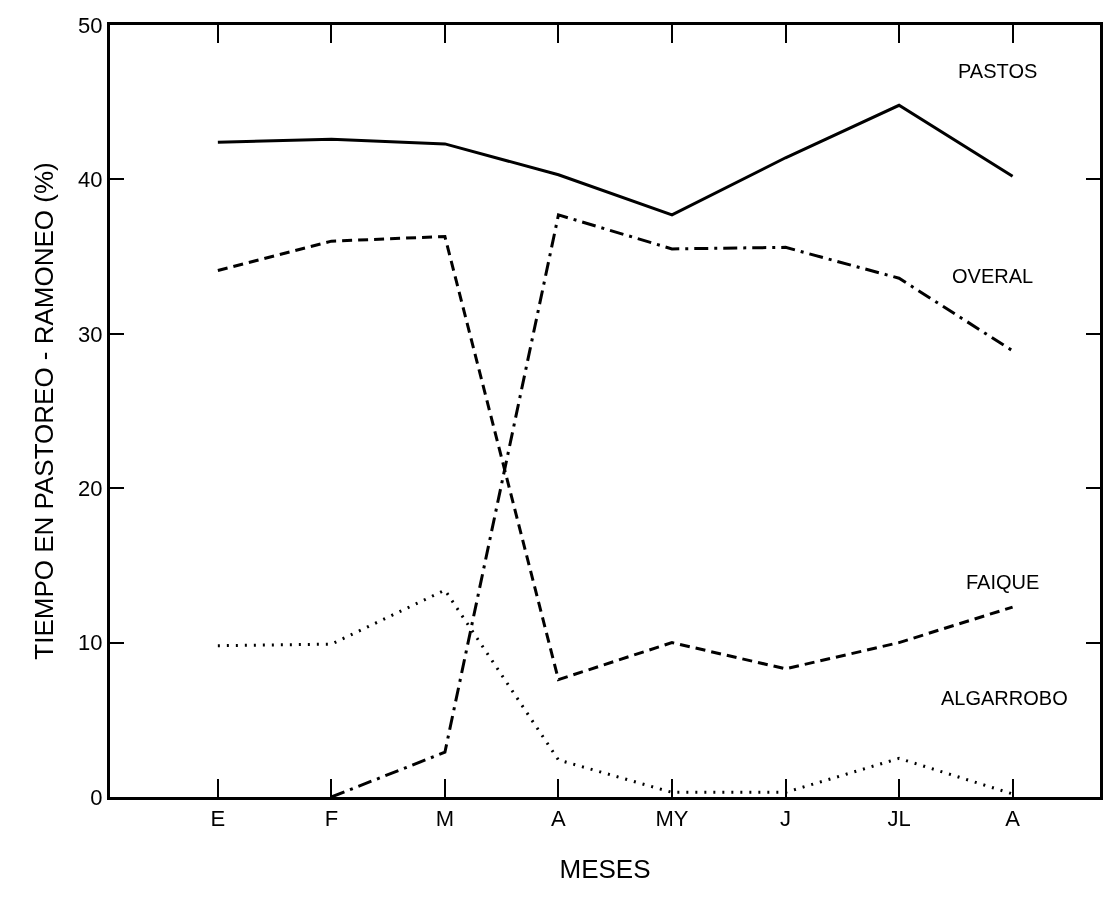 The height and width of the screenshot is (909, 1118). What do you see at coordinates (218, 819) in the screenshot?
I see `x-tick-label: E` at bounding box center [218, 819].